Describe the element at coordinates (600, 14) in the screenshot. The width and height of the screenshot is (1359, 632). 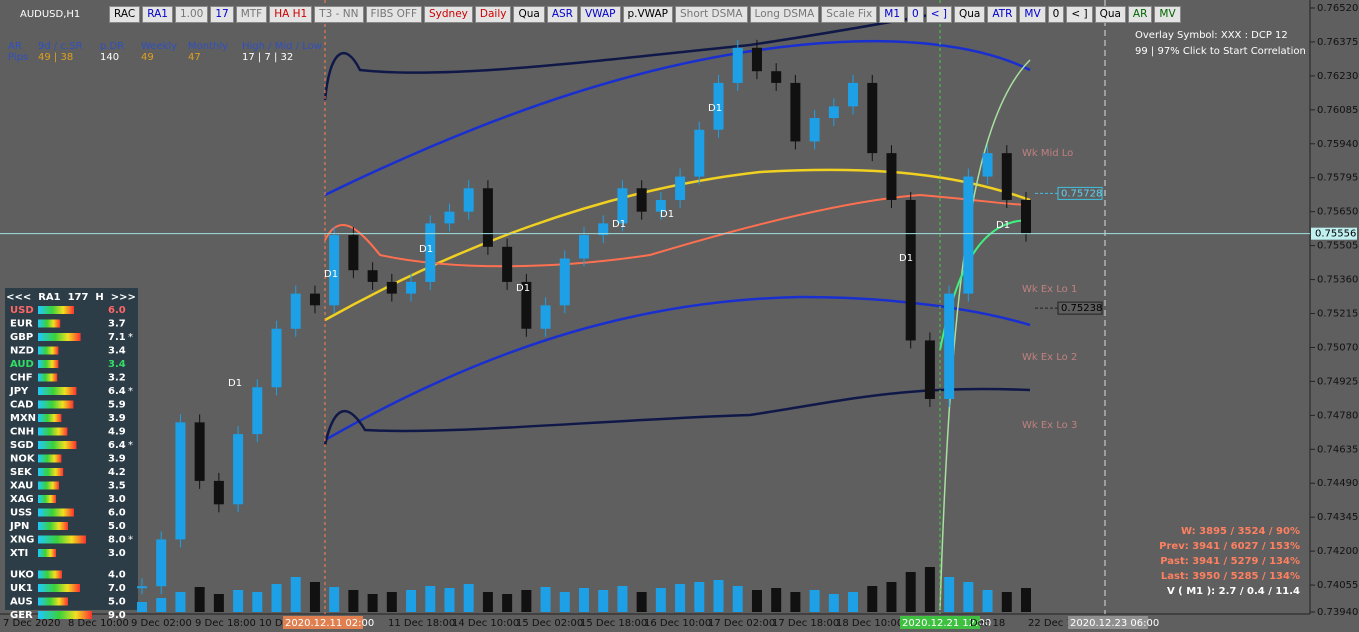
I see `toolbar-button: VWAP` at that location.